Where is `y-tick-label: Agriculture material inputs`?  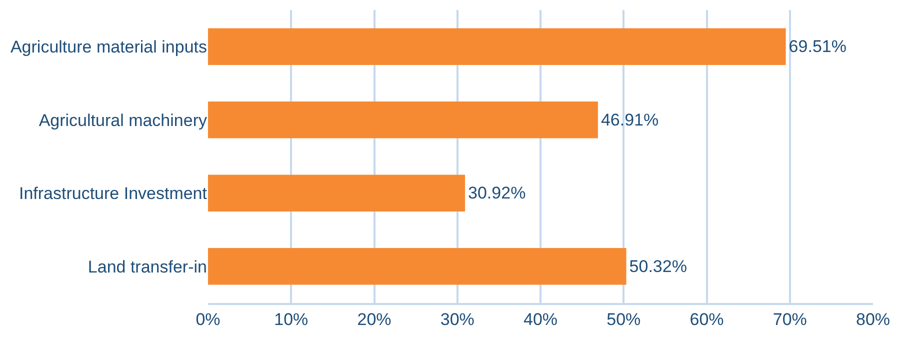
y-tick-label: Agriculture material inputs is located at coordinates (108, 47).